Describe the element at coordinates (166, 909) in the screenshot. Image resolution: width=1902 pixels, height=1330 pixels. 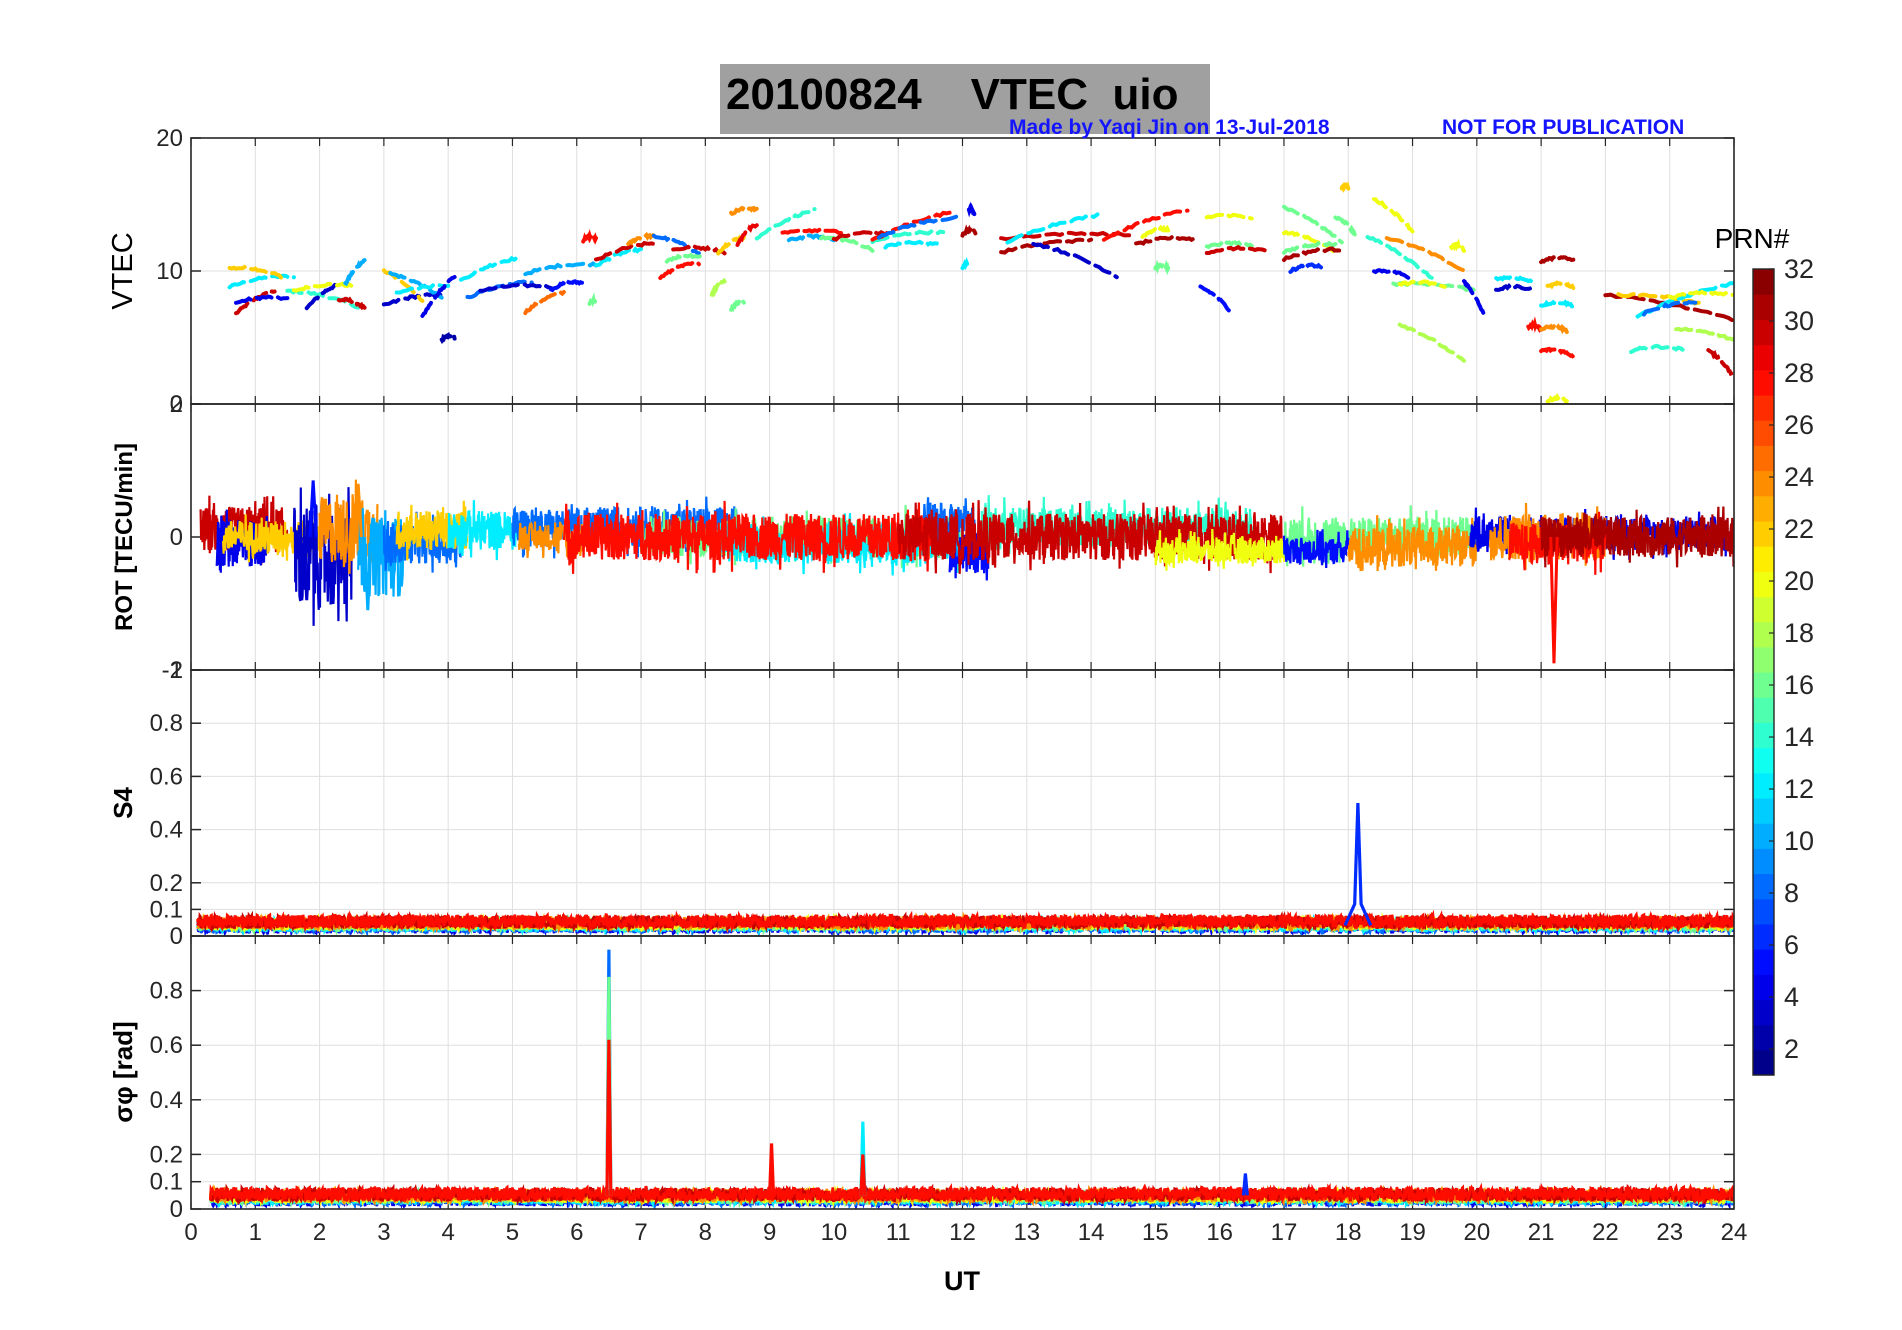
I see `y-tick-label: 0.1` at that location.